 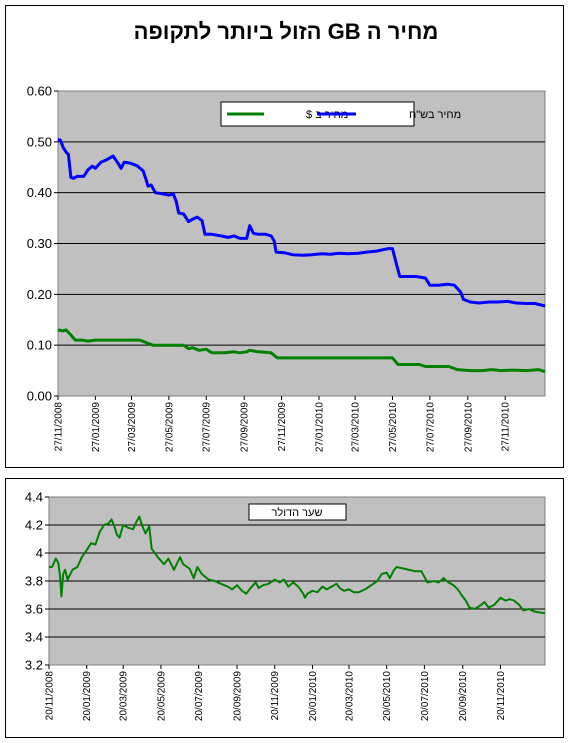 What do you see at coordinates (506, 427) in the screenshot?
I see `x-tick-label: 27/11/2010` at bounding box center [506, 427].